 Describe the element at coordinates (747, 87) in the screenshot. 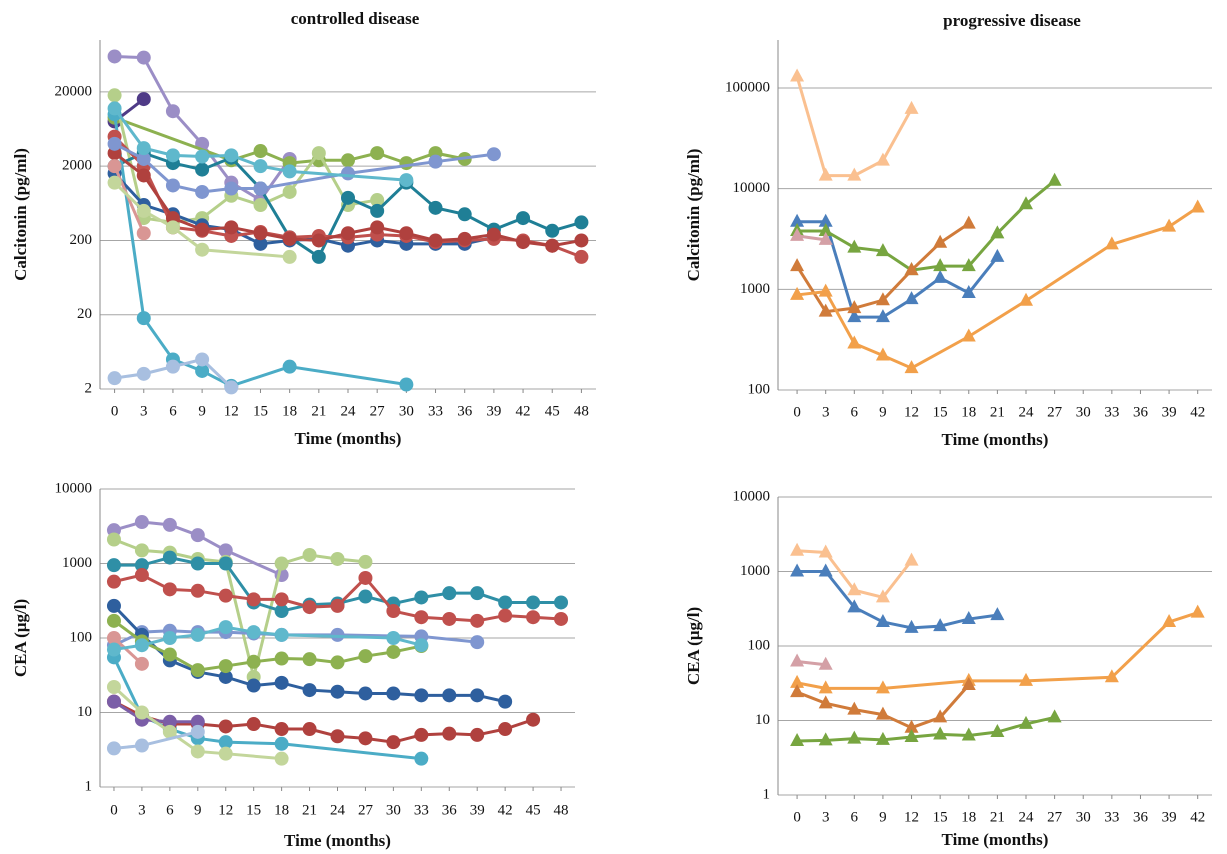

I see `y-tick-label: 100000` at that location.